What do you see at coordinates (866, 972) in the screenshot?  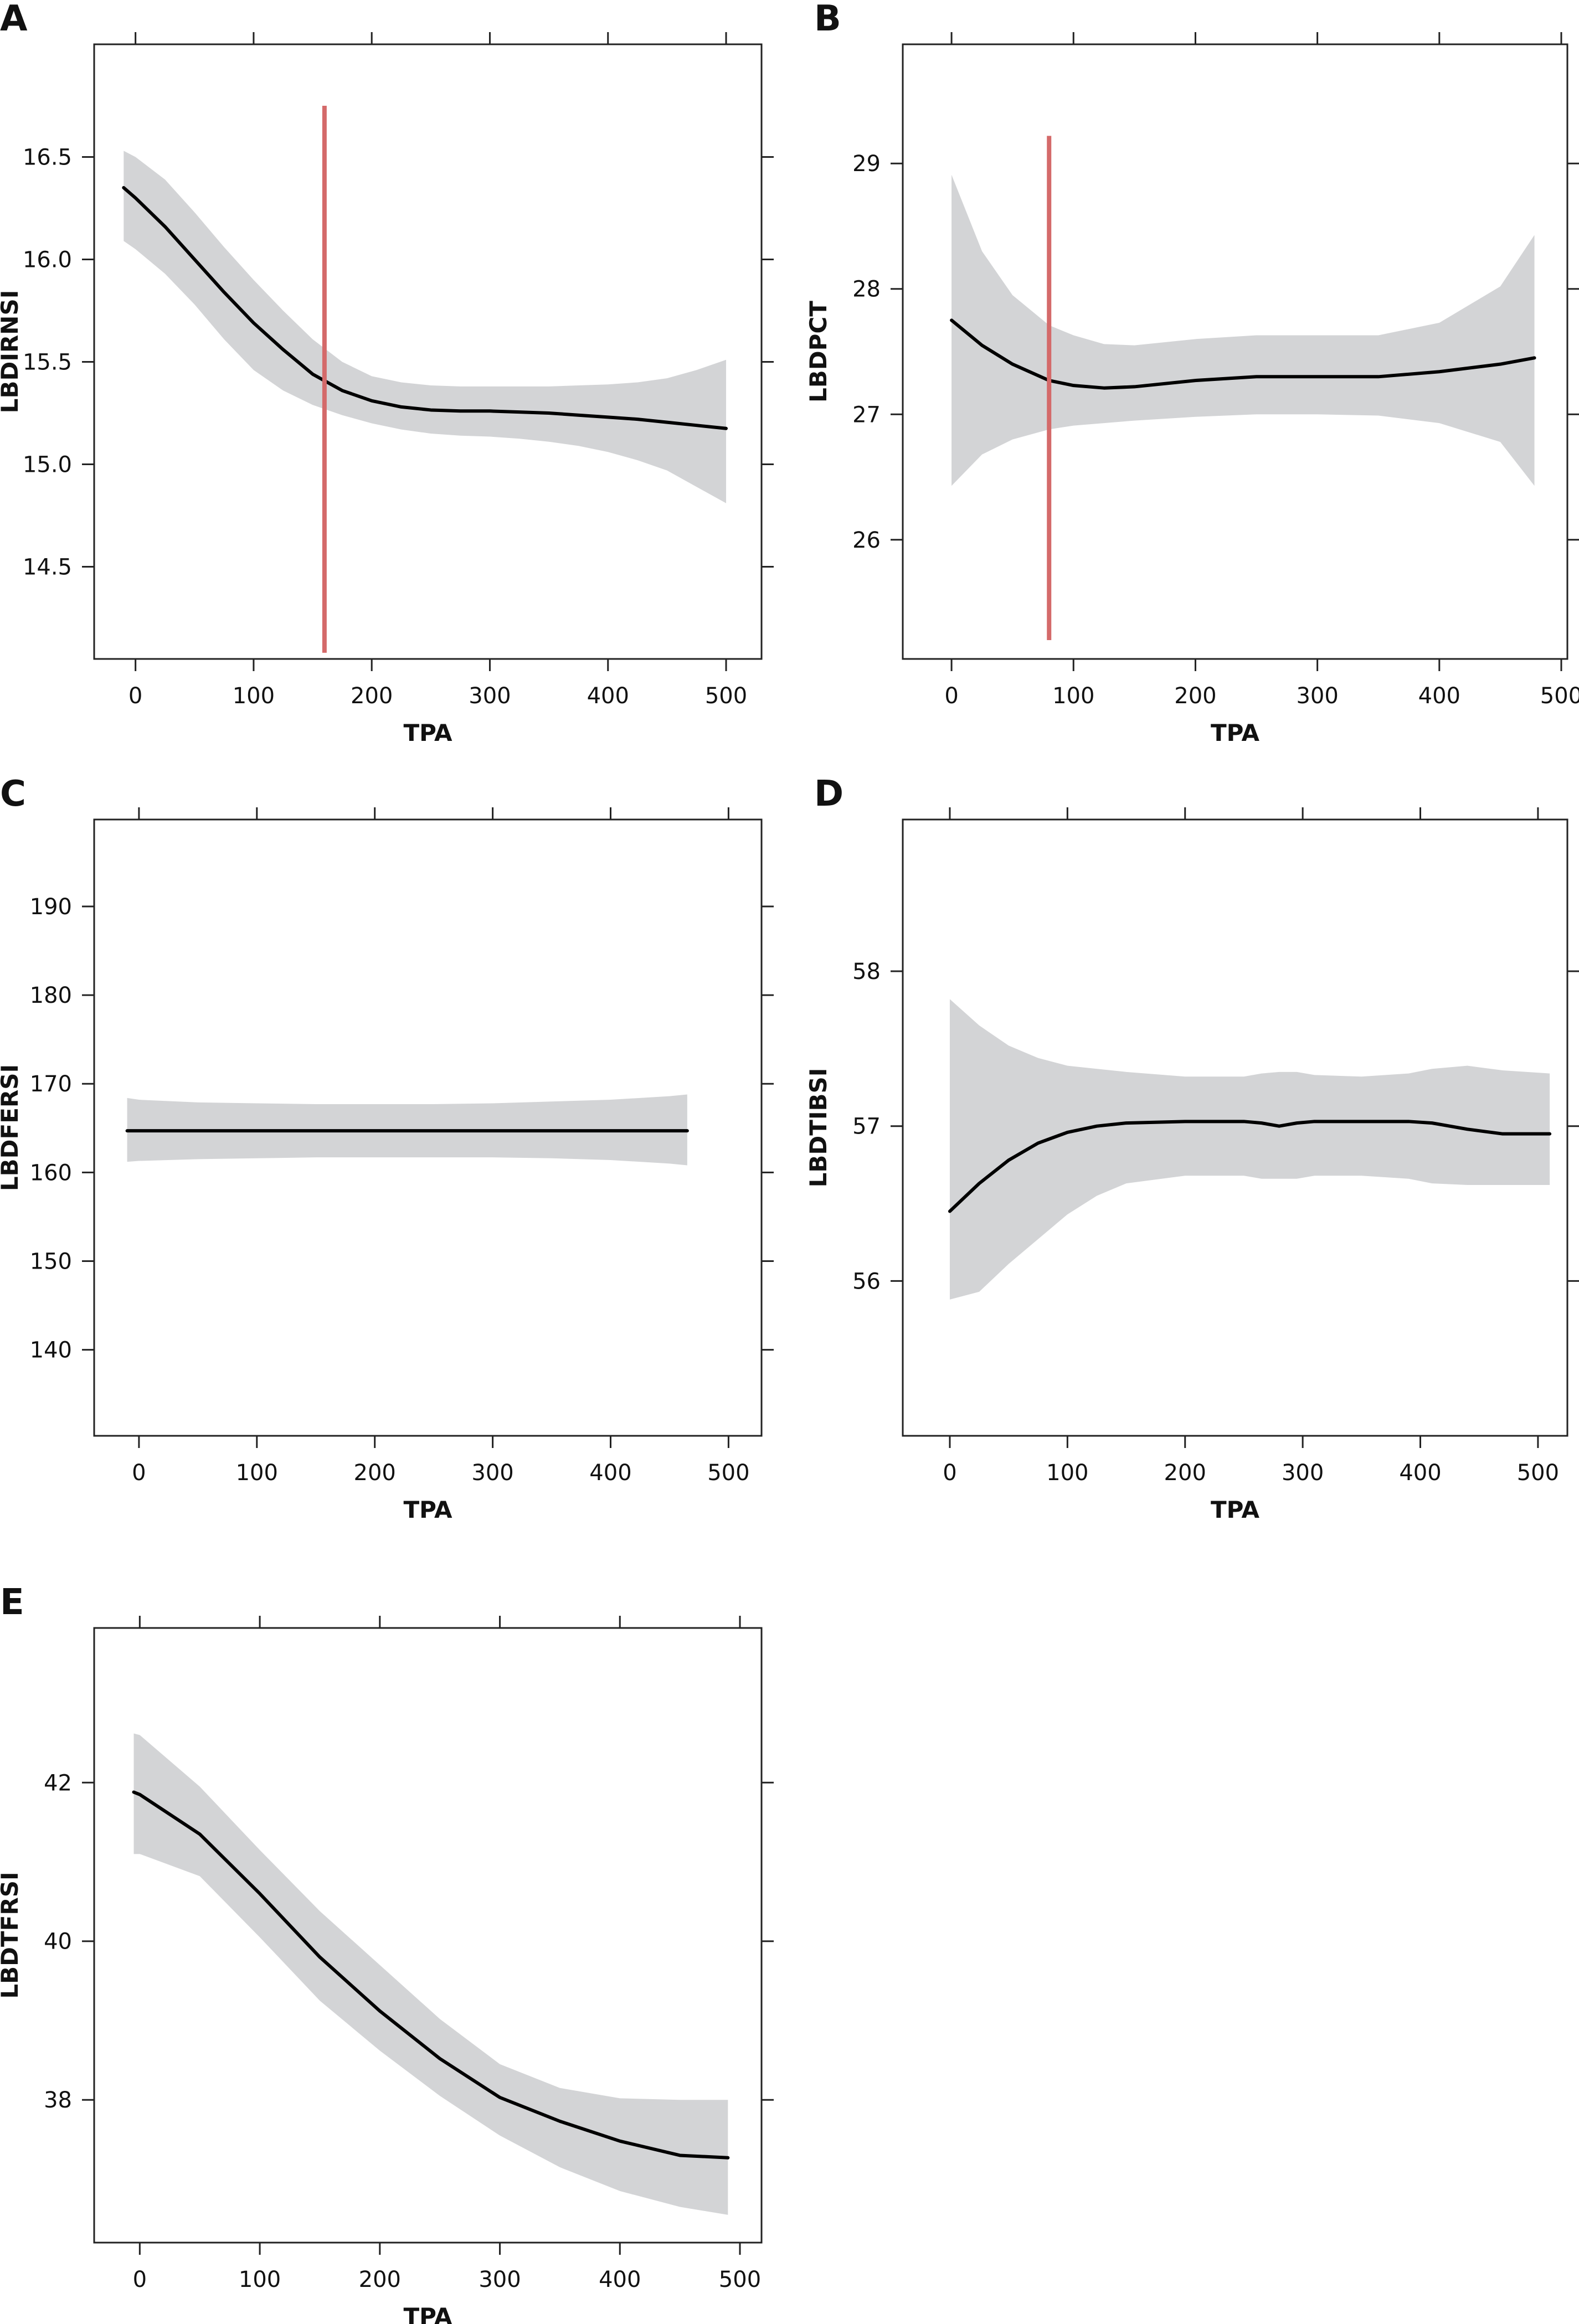 I see `panel-d-ytick-label: 58` at bounding box center [866, 972].